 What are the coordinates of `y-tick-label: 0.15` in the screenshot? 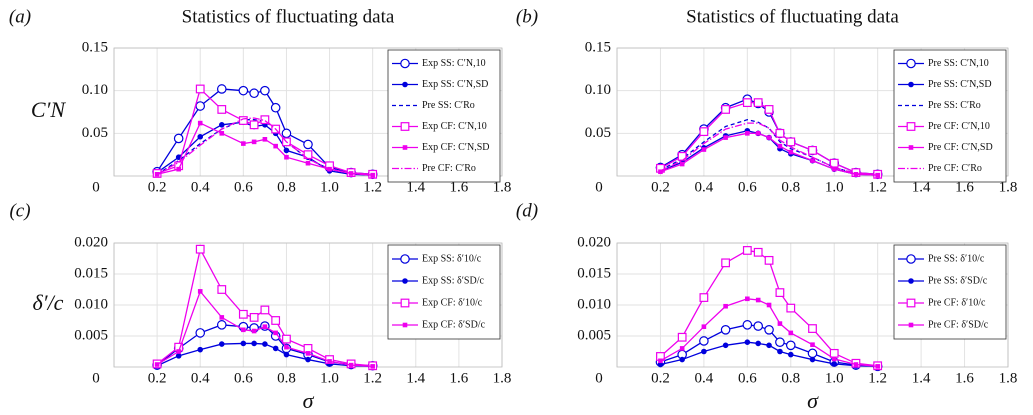 It's located at (598, 47).